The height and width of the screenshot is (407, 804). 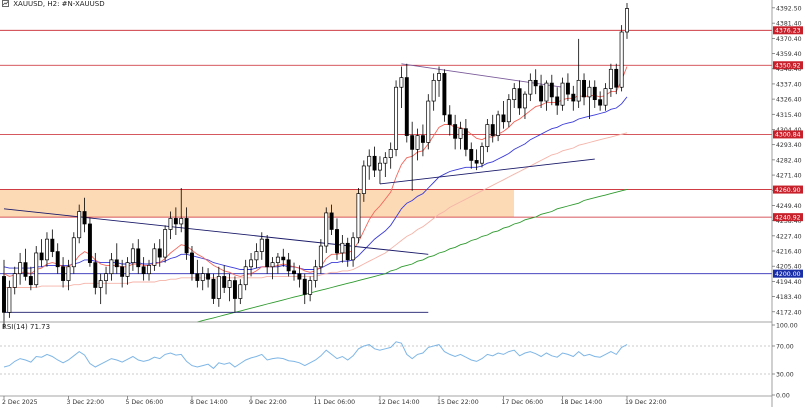 What do you see at coordinates (268, 402) in the screenshot?
I see `time-tick-label: 9 Dec 22:00` at bounding box center [268, 402].